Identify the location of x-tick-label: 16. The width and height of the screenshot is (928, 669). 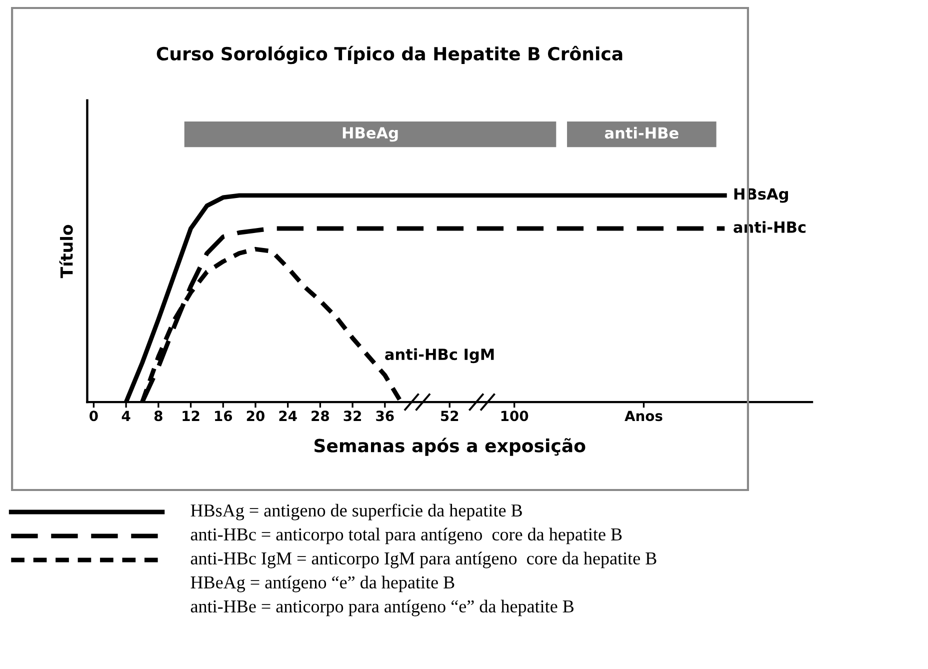
(223, 416).